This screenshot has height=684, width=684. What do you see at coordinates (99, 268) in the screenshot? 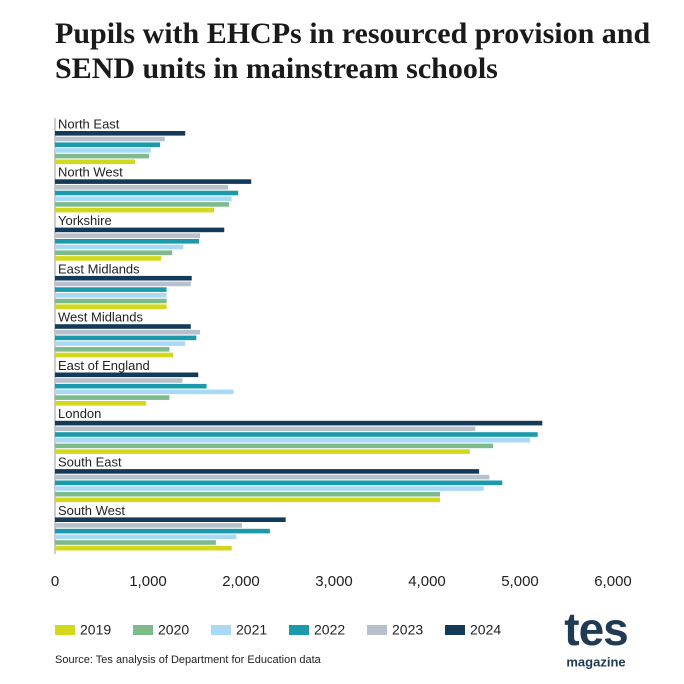
I see `category-label: East Midlands` at bounding box center [99, 268].